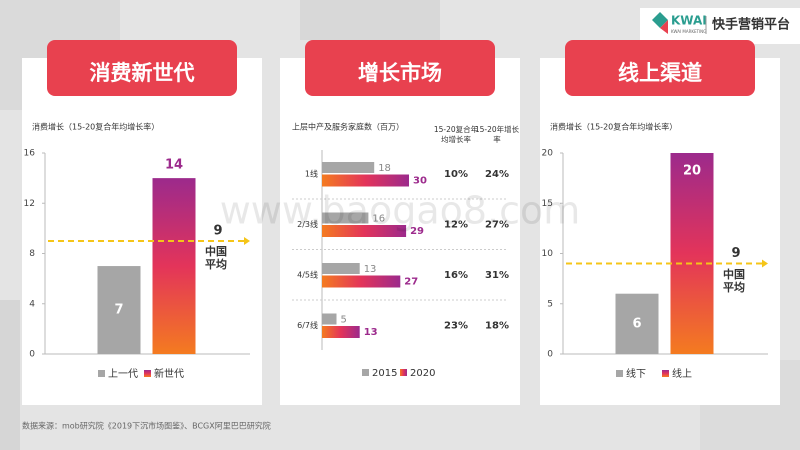 The image size is (800, 450). What do you see at coordinates (548, 254) in the screenshot?
I see `y-tick-label: 10` at bounding box center [548, 254].